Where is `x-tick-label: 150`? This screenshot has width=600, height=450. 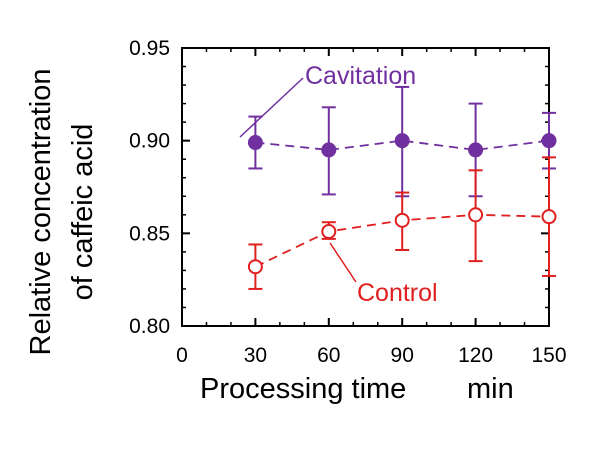 x-tick-label: 150 is located at coordinates (548, 355).